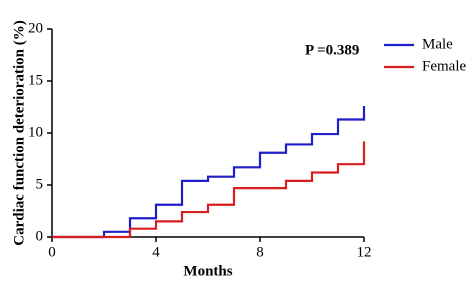 Image resolution: width=474 pixels, height=288 pixels. Describe the element at coordinates (156, 252) in the screenshot. I see `x-tick-label: 4` at that location.